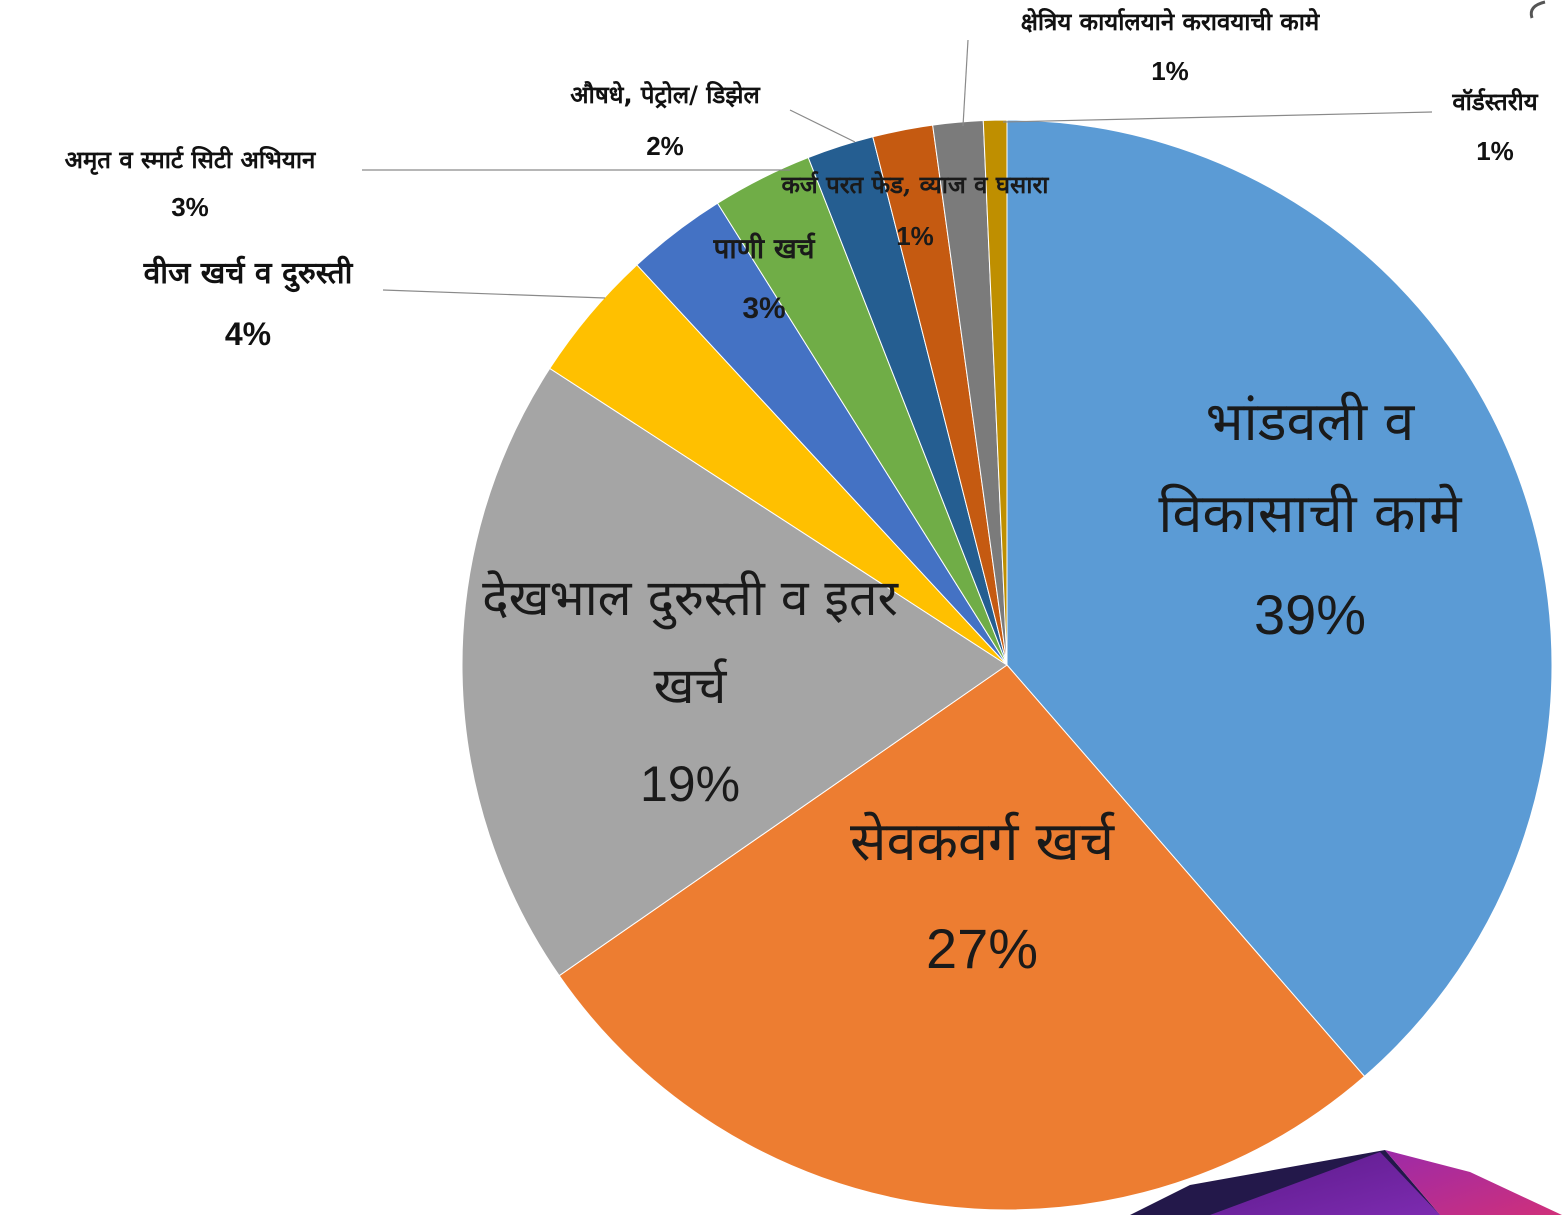  What do you see at coordinates (248, 334) in the screenshot?
I see `slice-pct-4: 4%` at bounding box center [248, 334].